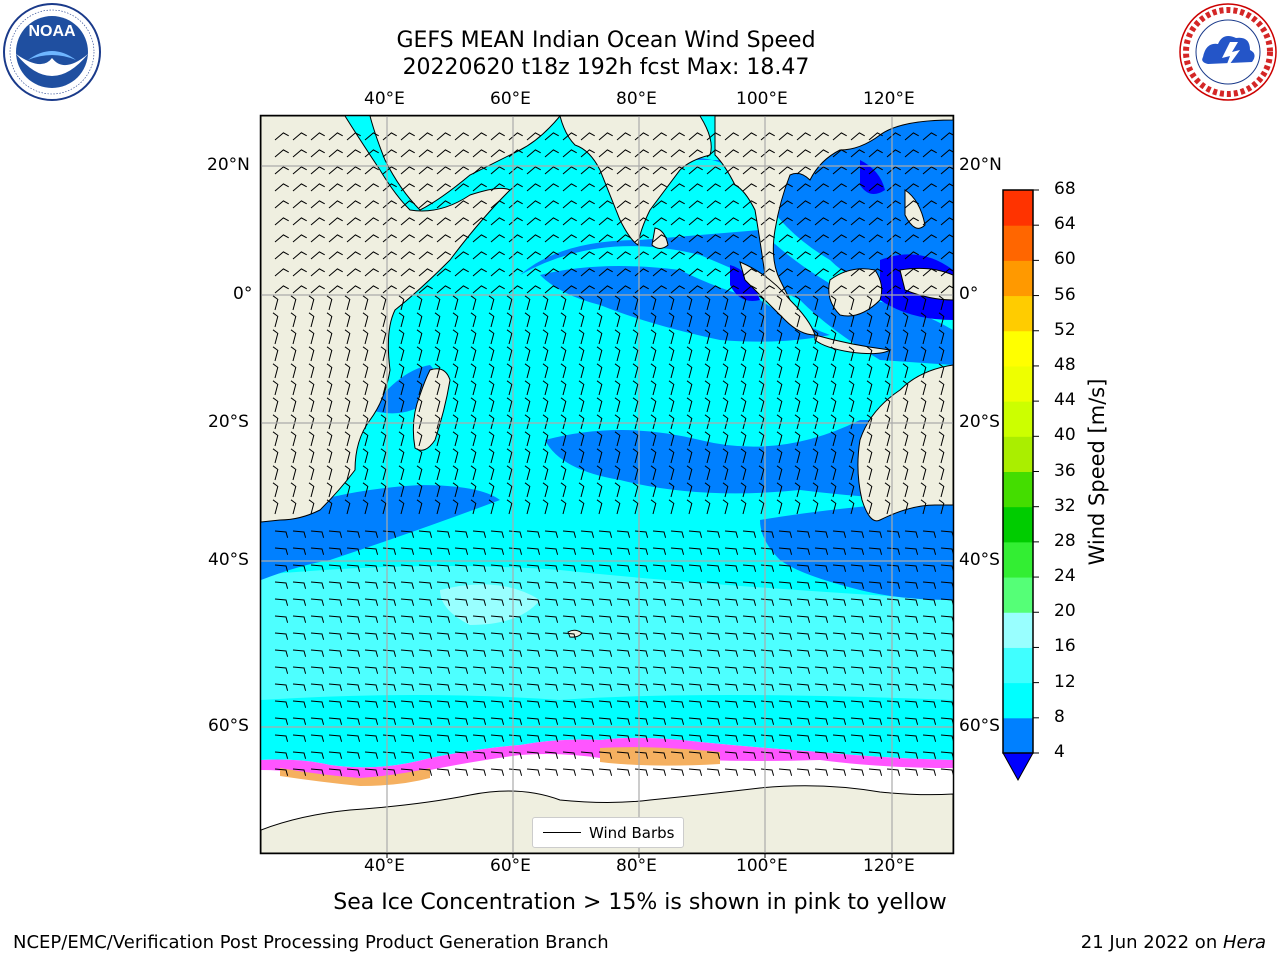 This screenshot has width=1280, height=960. What do you see at coordinates (1065, 400) in the screenshot?
I see `colorbar-tick-label: 44` at bounding box center [1065, 400].